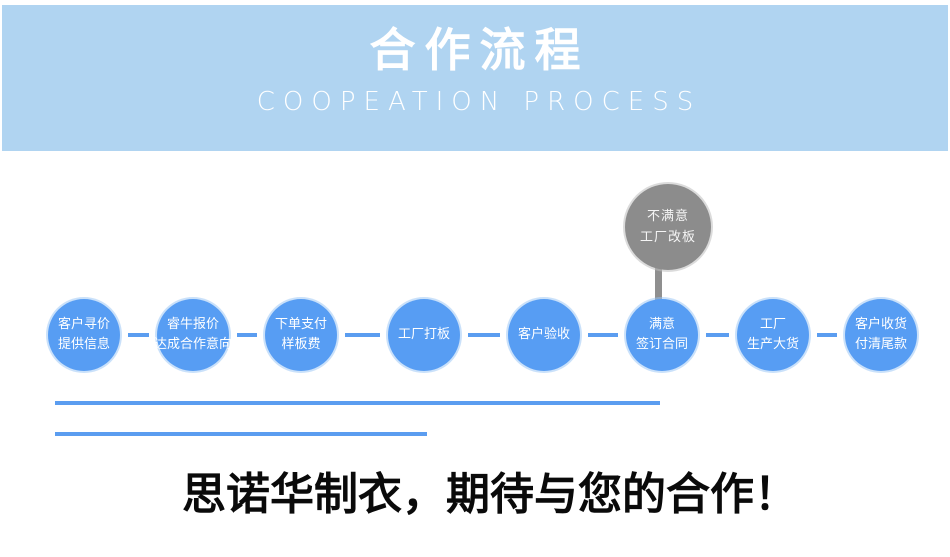 The width and height of the screenshot is (950, 557). What do you see at coordinates (84, 335) in the screenshot?
I see `flow-step-circle: 客户寻价 提供信息` at bounding box center [84, 335].